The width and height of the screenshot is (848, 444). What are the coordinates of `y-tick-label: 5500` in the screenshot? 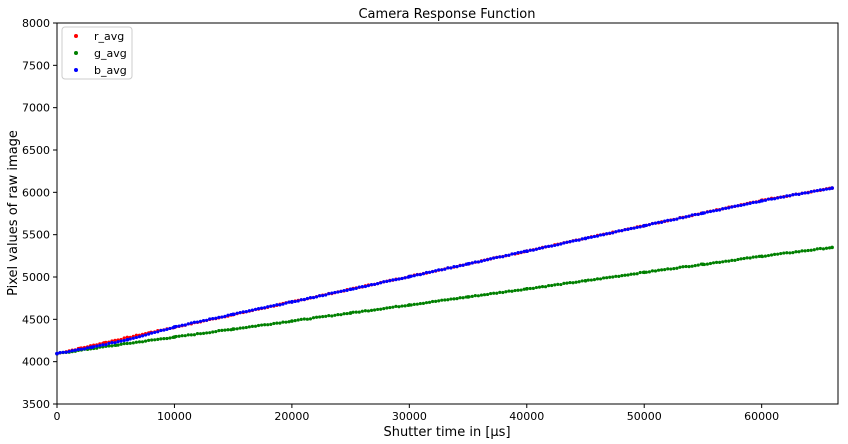 It's located at (36, 235).